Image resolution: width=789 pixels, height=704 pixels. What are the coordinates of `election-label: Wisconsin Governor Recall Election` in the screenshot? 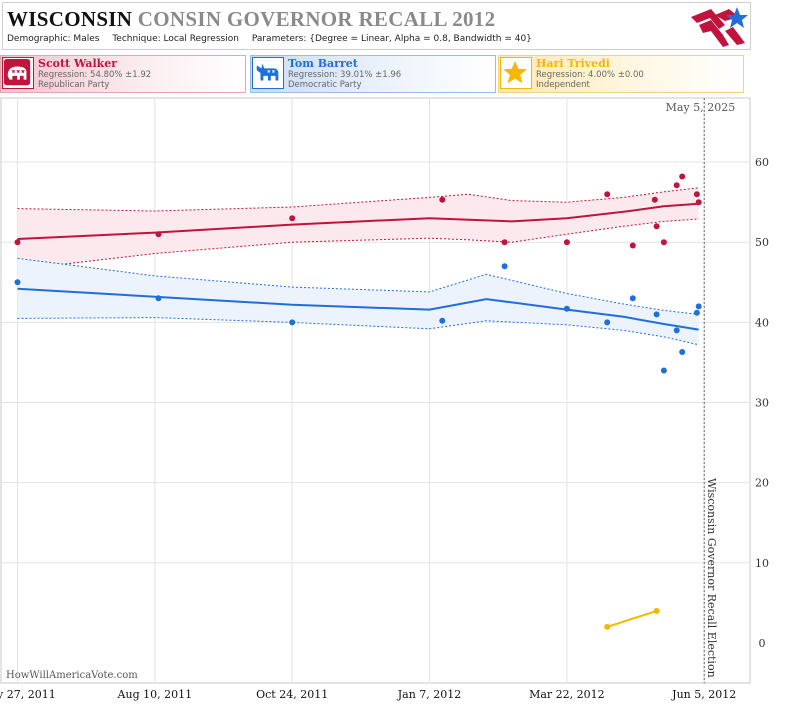 It's located at (711, 578).